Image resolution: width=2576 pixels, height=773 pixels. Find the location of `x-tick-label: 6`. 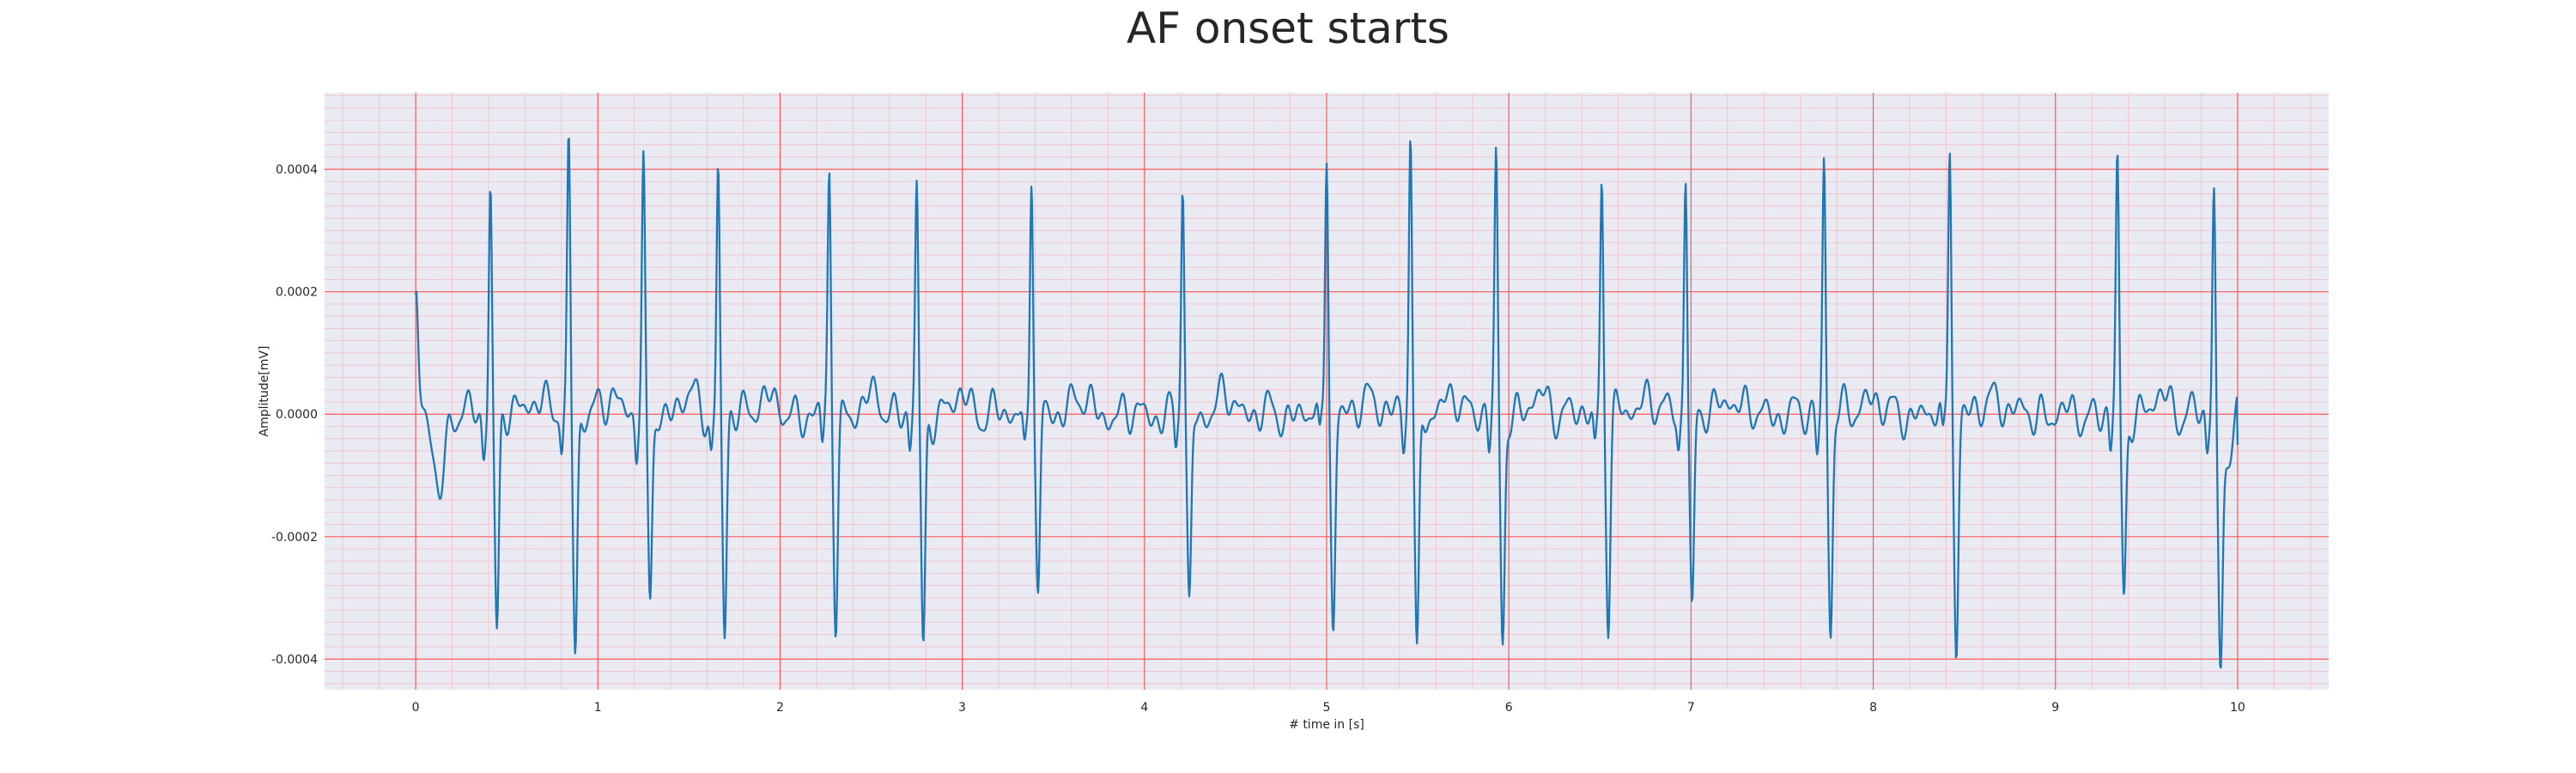

x-tick-label: 6 is located at coordinates (1509, 708).